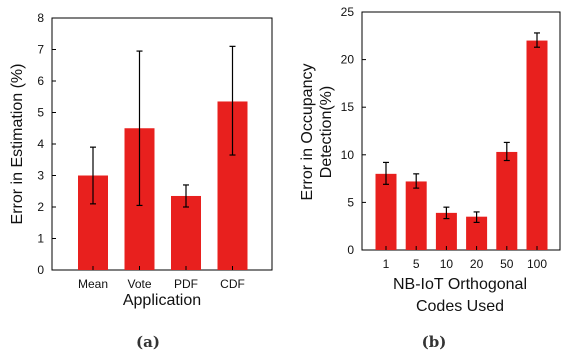  What do you see at coordinates (348, 12) in the screenshot?
I see `y-tick-label: 25` at bounding box center [348, 12].